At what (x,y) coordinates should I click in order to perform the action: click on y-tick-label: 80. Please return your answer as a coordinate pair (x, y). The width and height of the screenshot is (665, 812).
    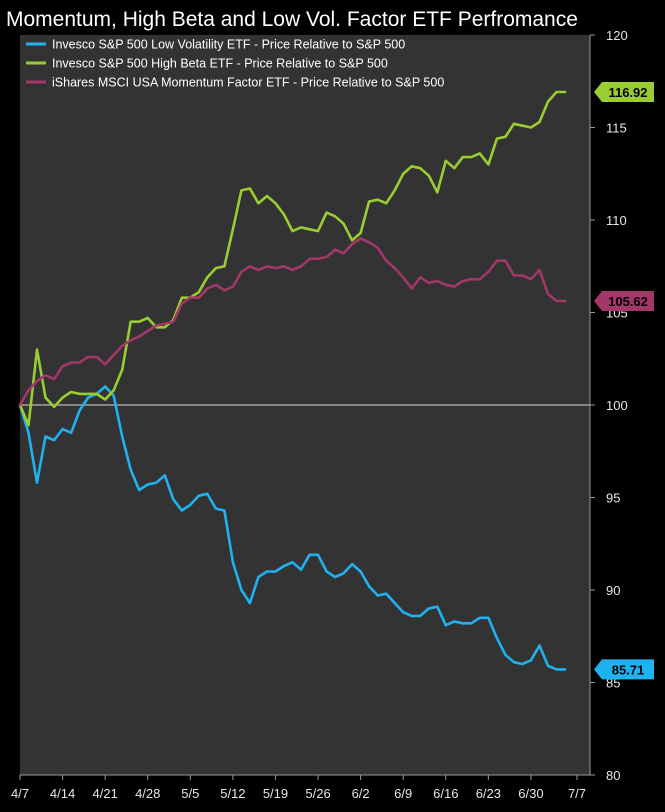
    Looking at the image, I should click on (613, 775).